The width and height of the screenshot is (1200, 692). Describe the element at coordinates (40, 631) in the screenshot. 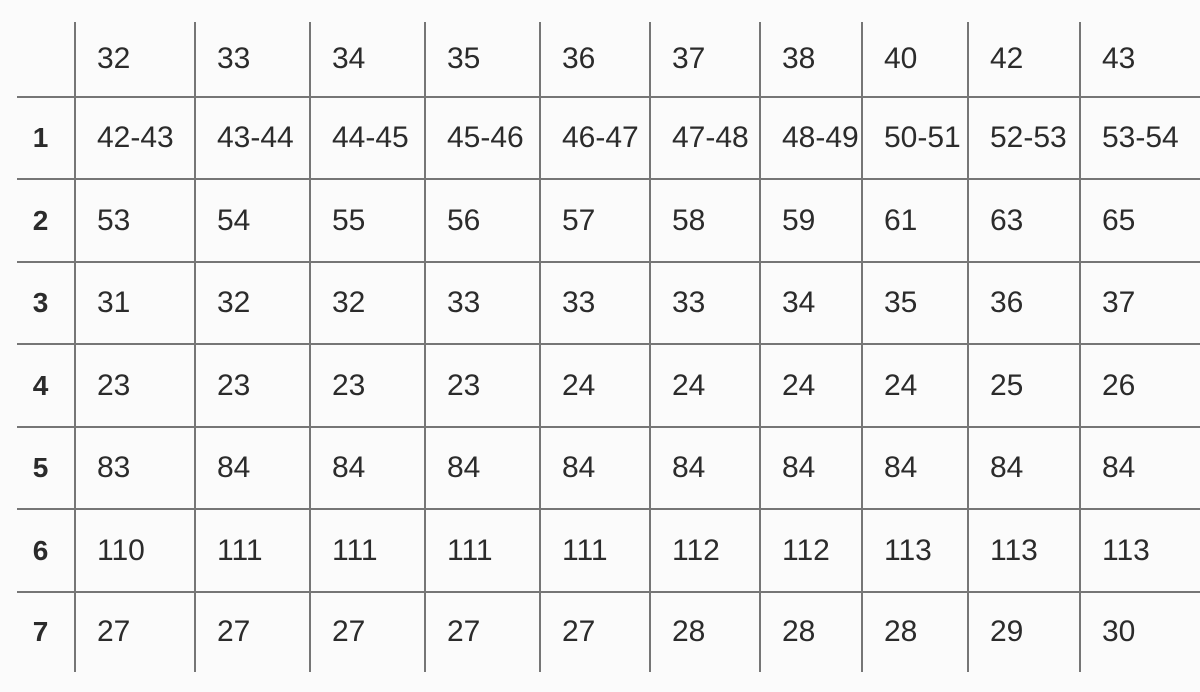

I see `row-label: 7` at that location.